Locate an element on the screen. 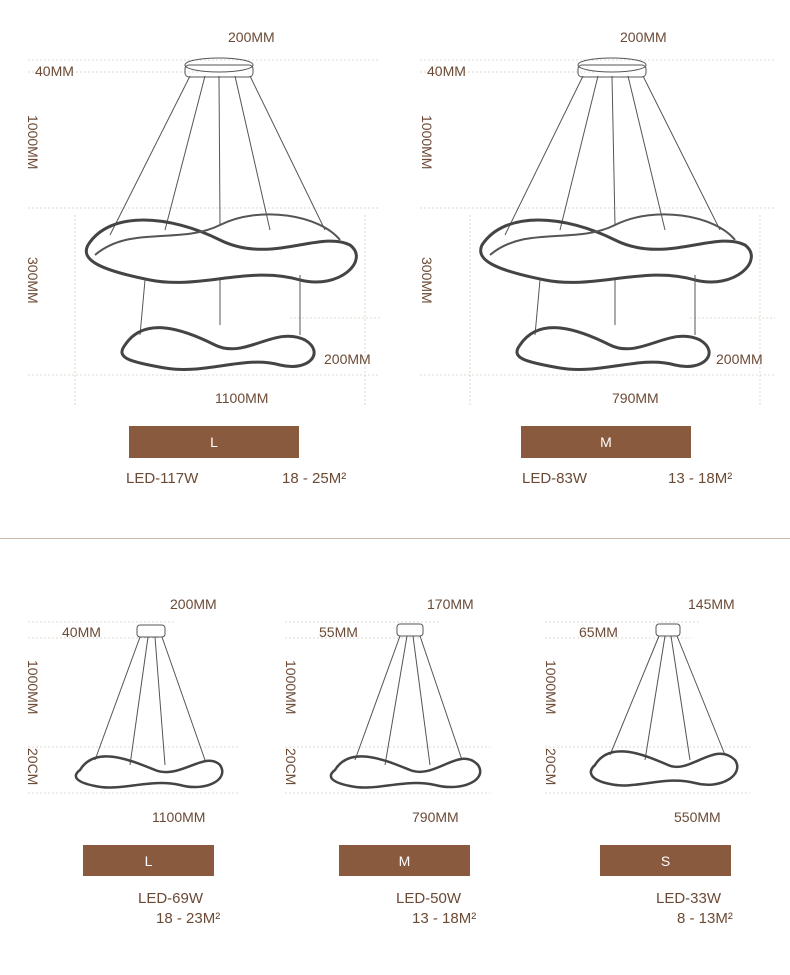 The width and height of the screenshot is (790, 975). canopy-height-label: 55MM is located at coordinates (338, 632).